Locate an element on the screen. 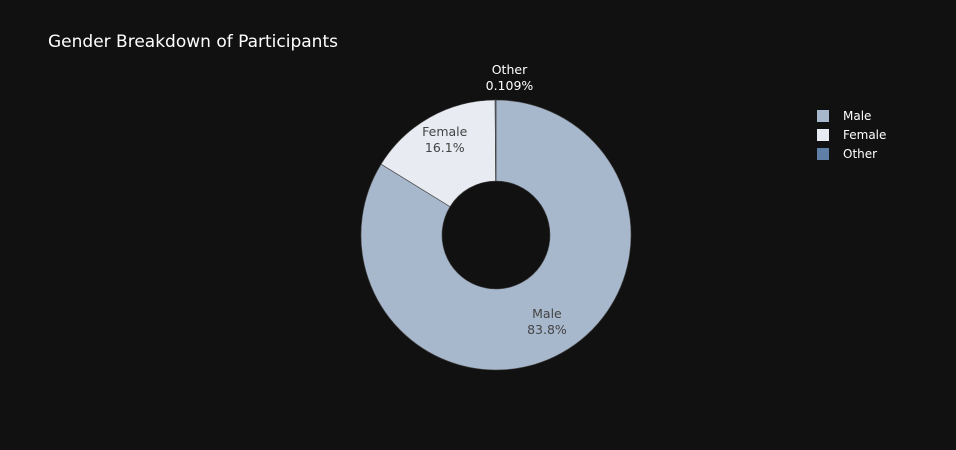 Image resolution: width=956 pixels, height=450 pixels. legend-swatch-male is located at coordinates (823, 115).